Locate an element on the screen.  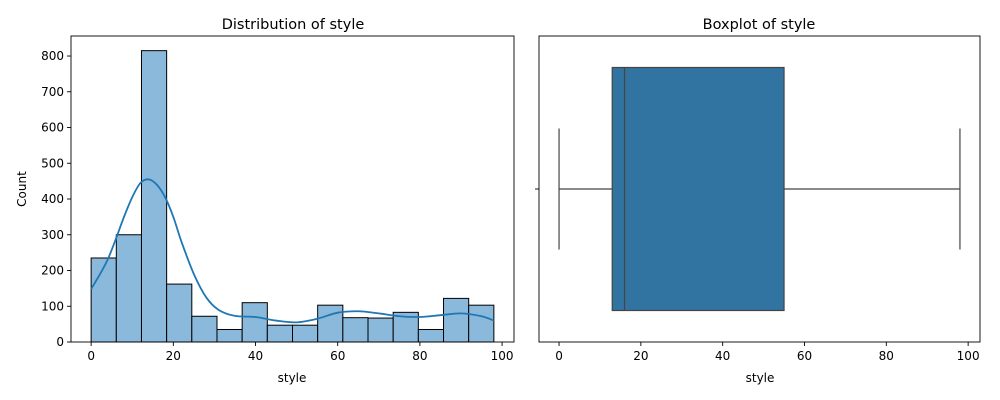
y-tick-label: 600 is located at coordinates (52, 128).